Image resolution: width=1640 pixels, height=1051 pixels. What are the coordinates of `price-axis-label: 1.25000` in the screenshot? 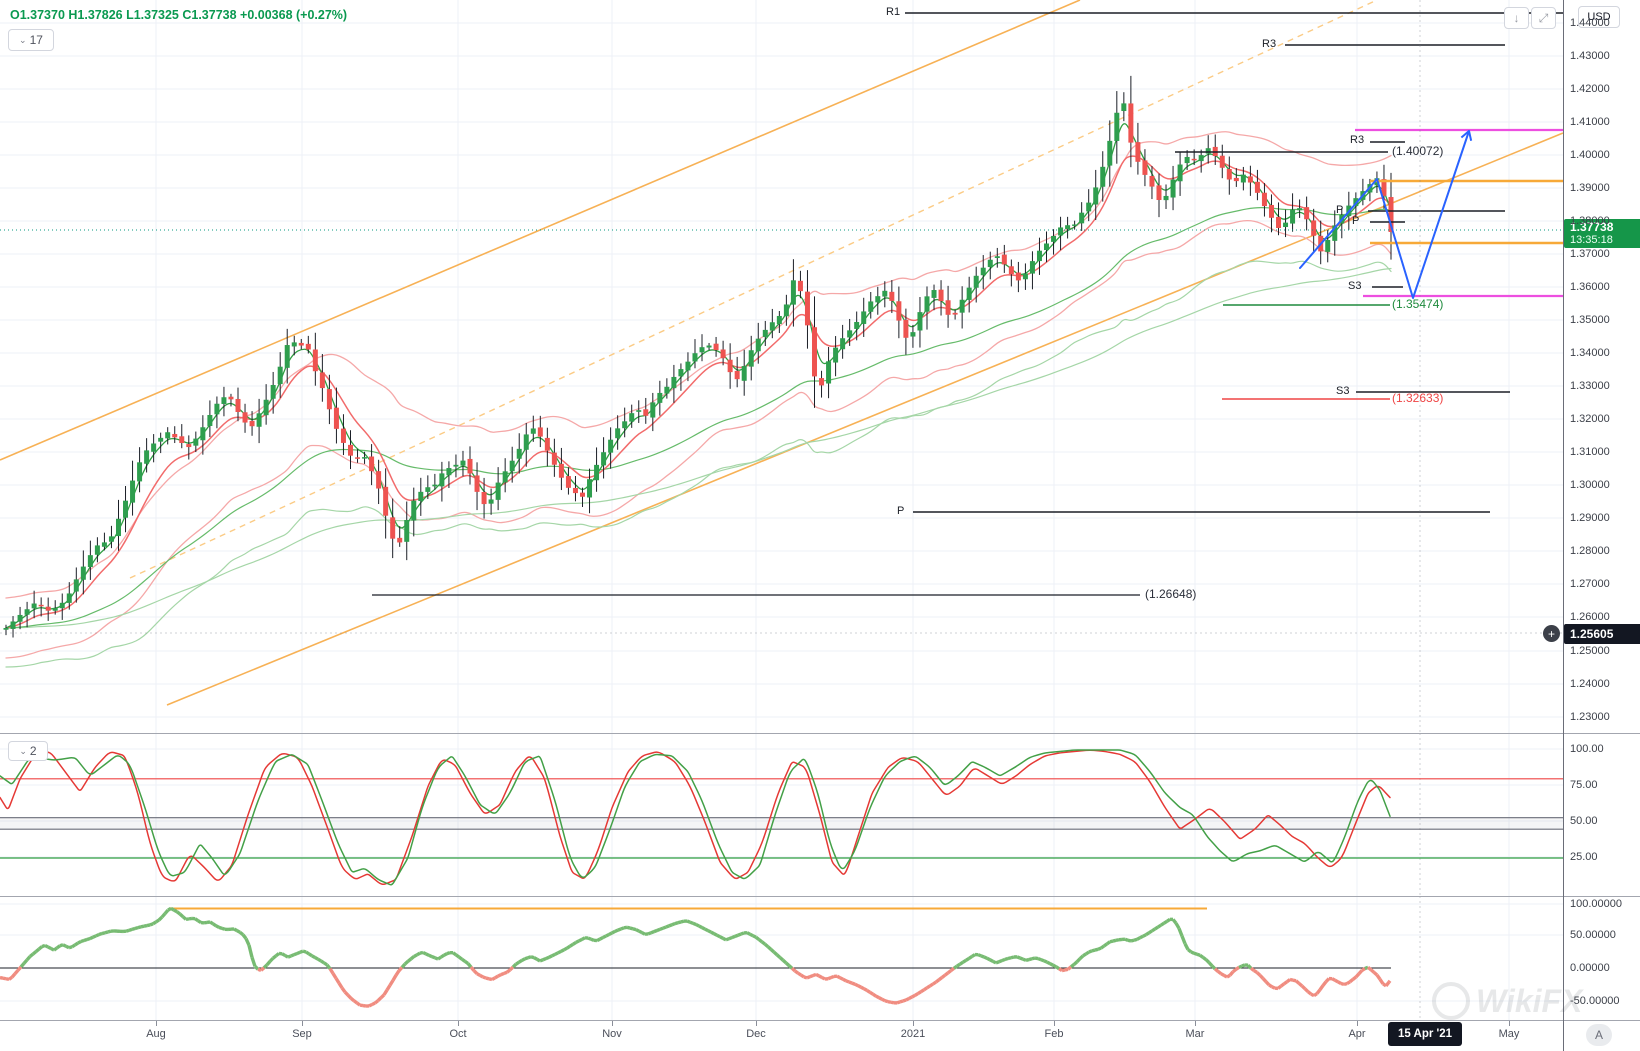 It's located at (1590, 651).